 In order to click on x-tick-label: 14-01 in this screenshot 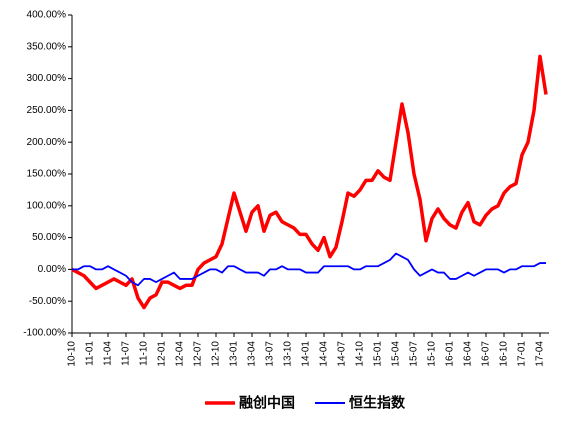, I will do `click(306, 354)`.